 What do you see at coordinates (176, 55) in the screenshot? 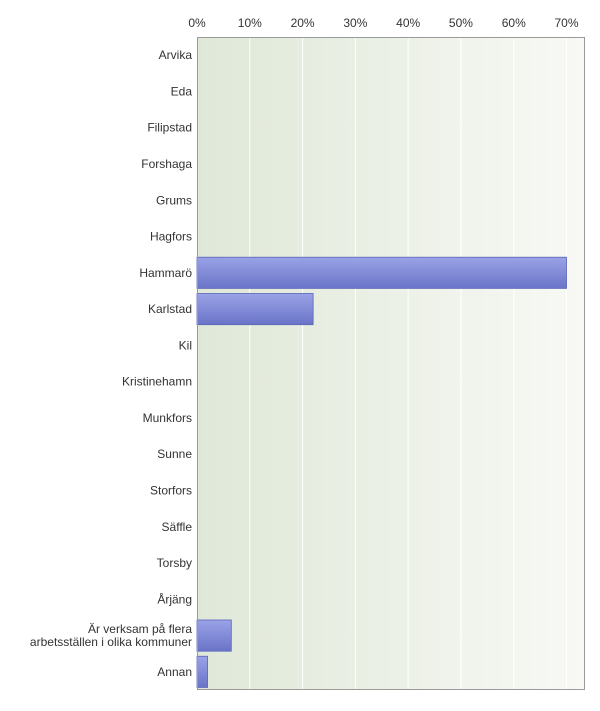
I see `category-label: Arvika` at bounding box center [176, 55].